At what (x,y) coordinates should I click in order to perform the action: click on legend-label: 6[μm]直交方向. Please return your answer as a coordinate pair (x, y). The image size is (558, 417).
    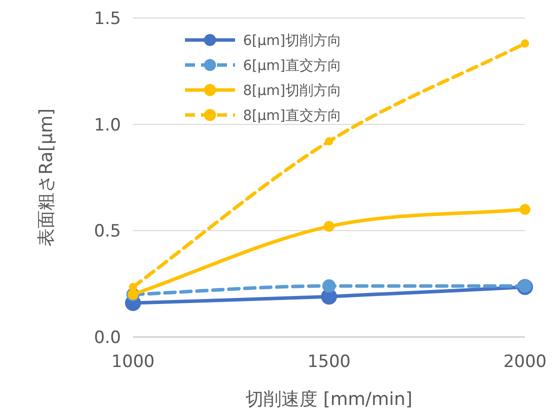
    Looking at the image, I should click on (292, 66).